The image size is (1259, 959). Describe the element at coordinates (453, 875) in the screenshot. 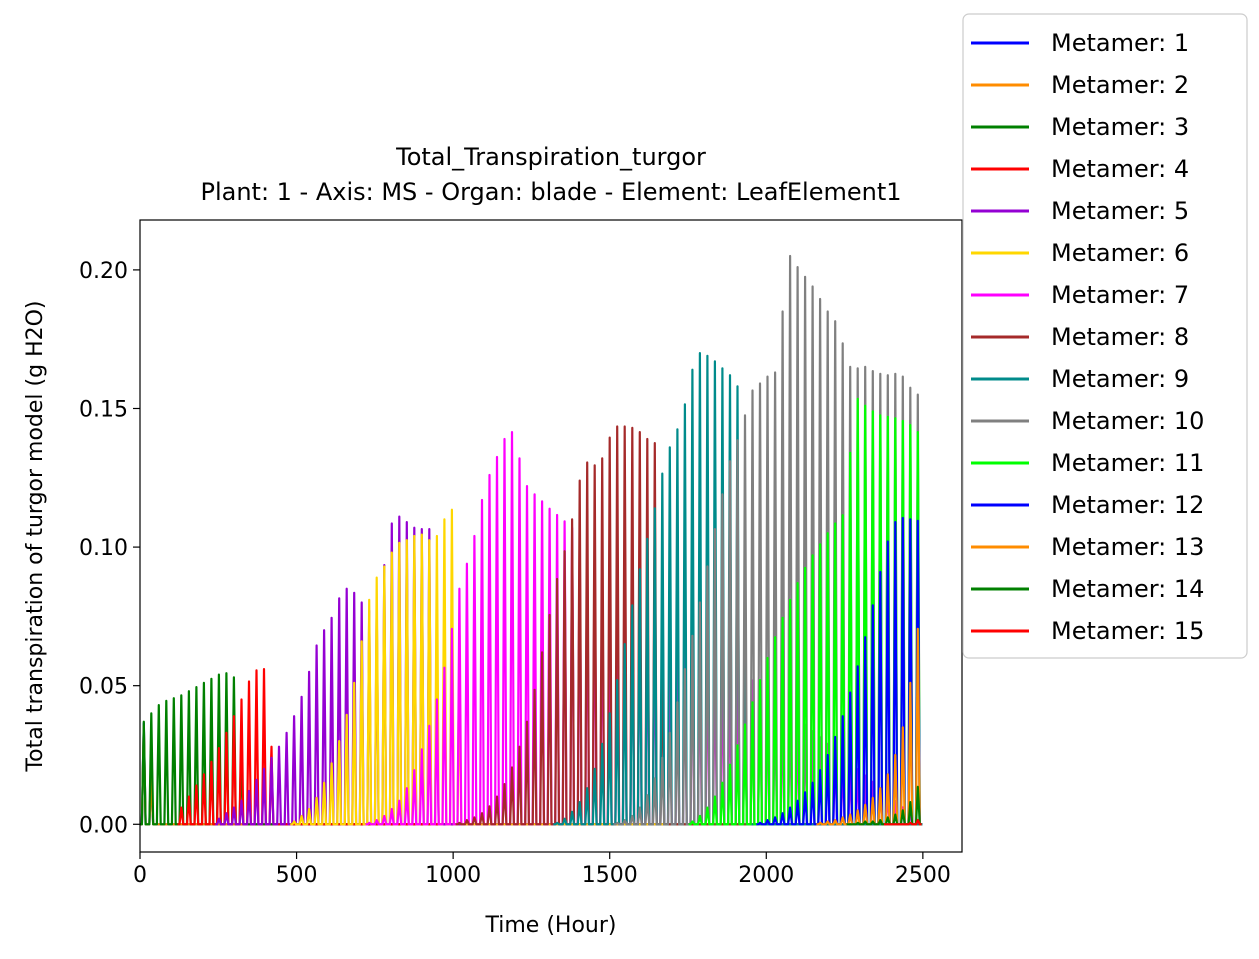

I see `x-tick-label: 1000` at that location.